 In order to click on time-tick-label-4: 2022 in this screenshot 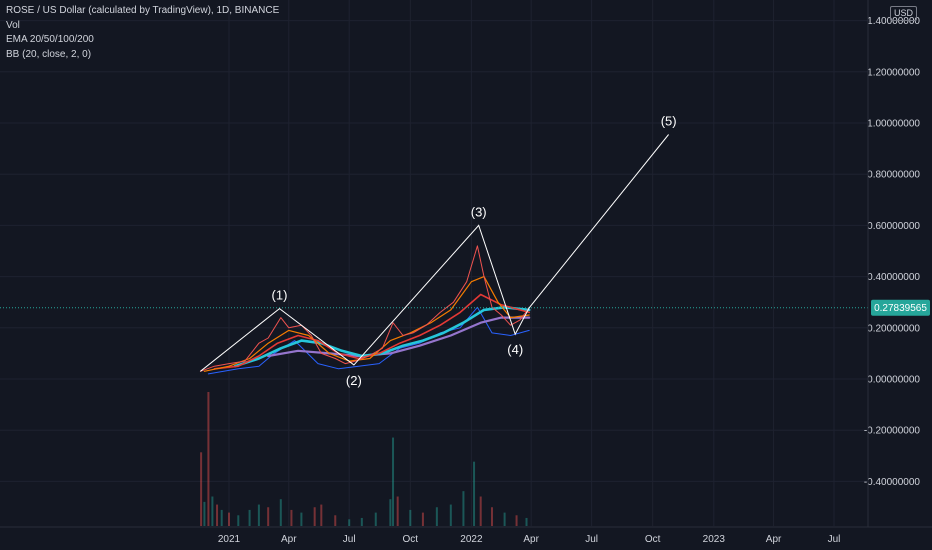, I will do `click(471, 539)`.